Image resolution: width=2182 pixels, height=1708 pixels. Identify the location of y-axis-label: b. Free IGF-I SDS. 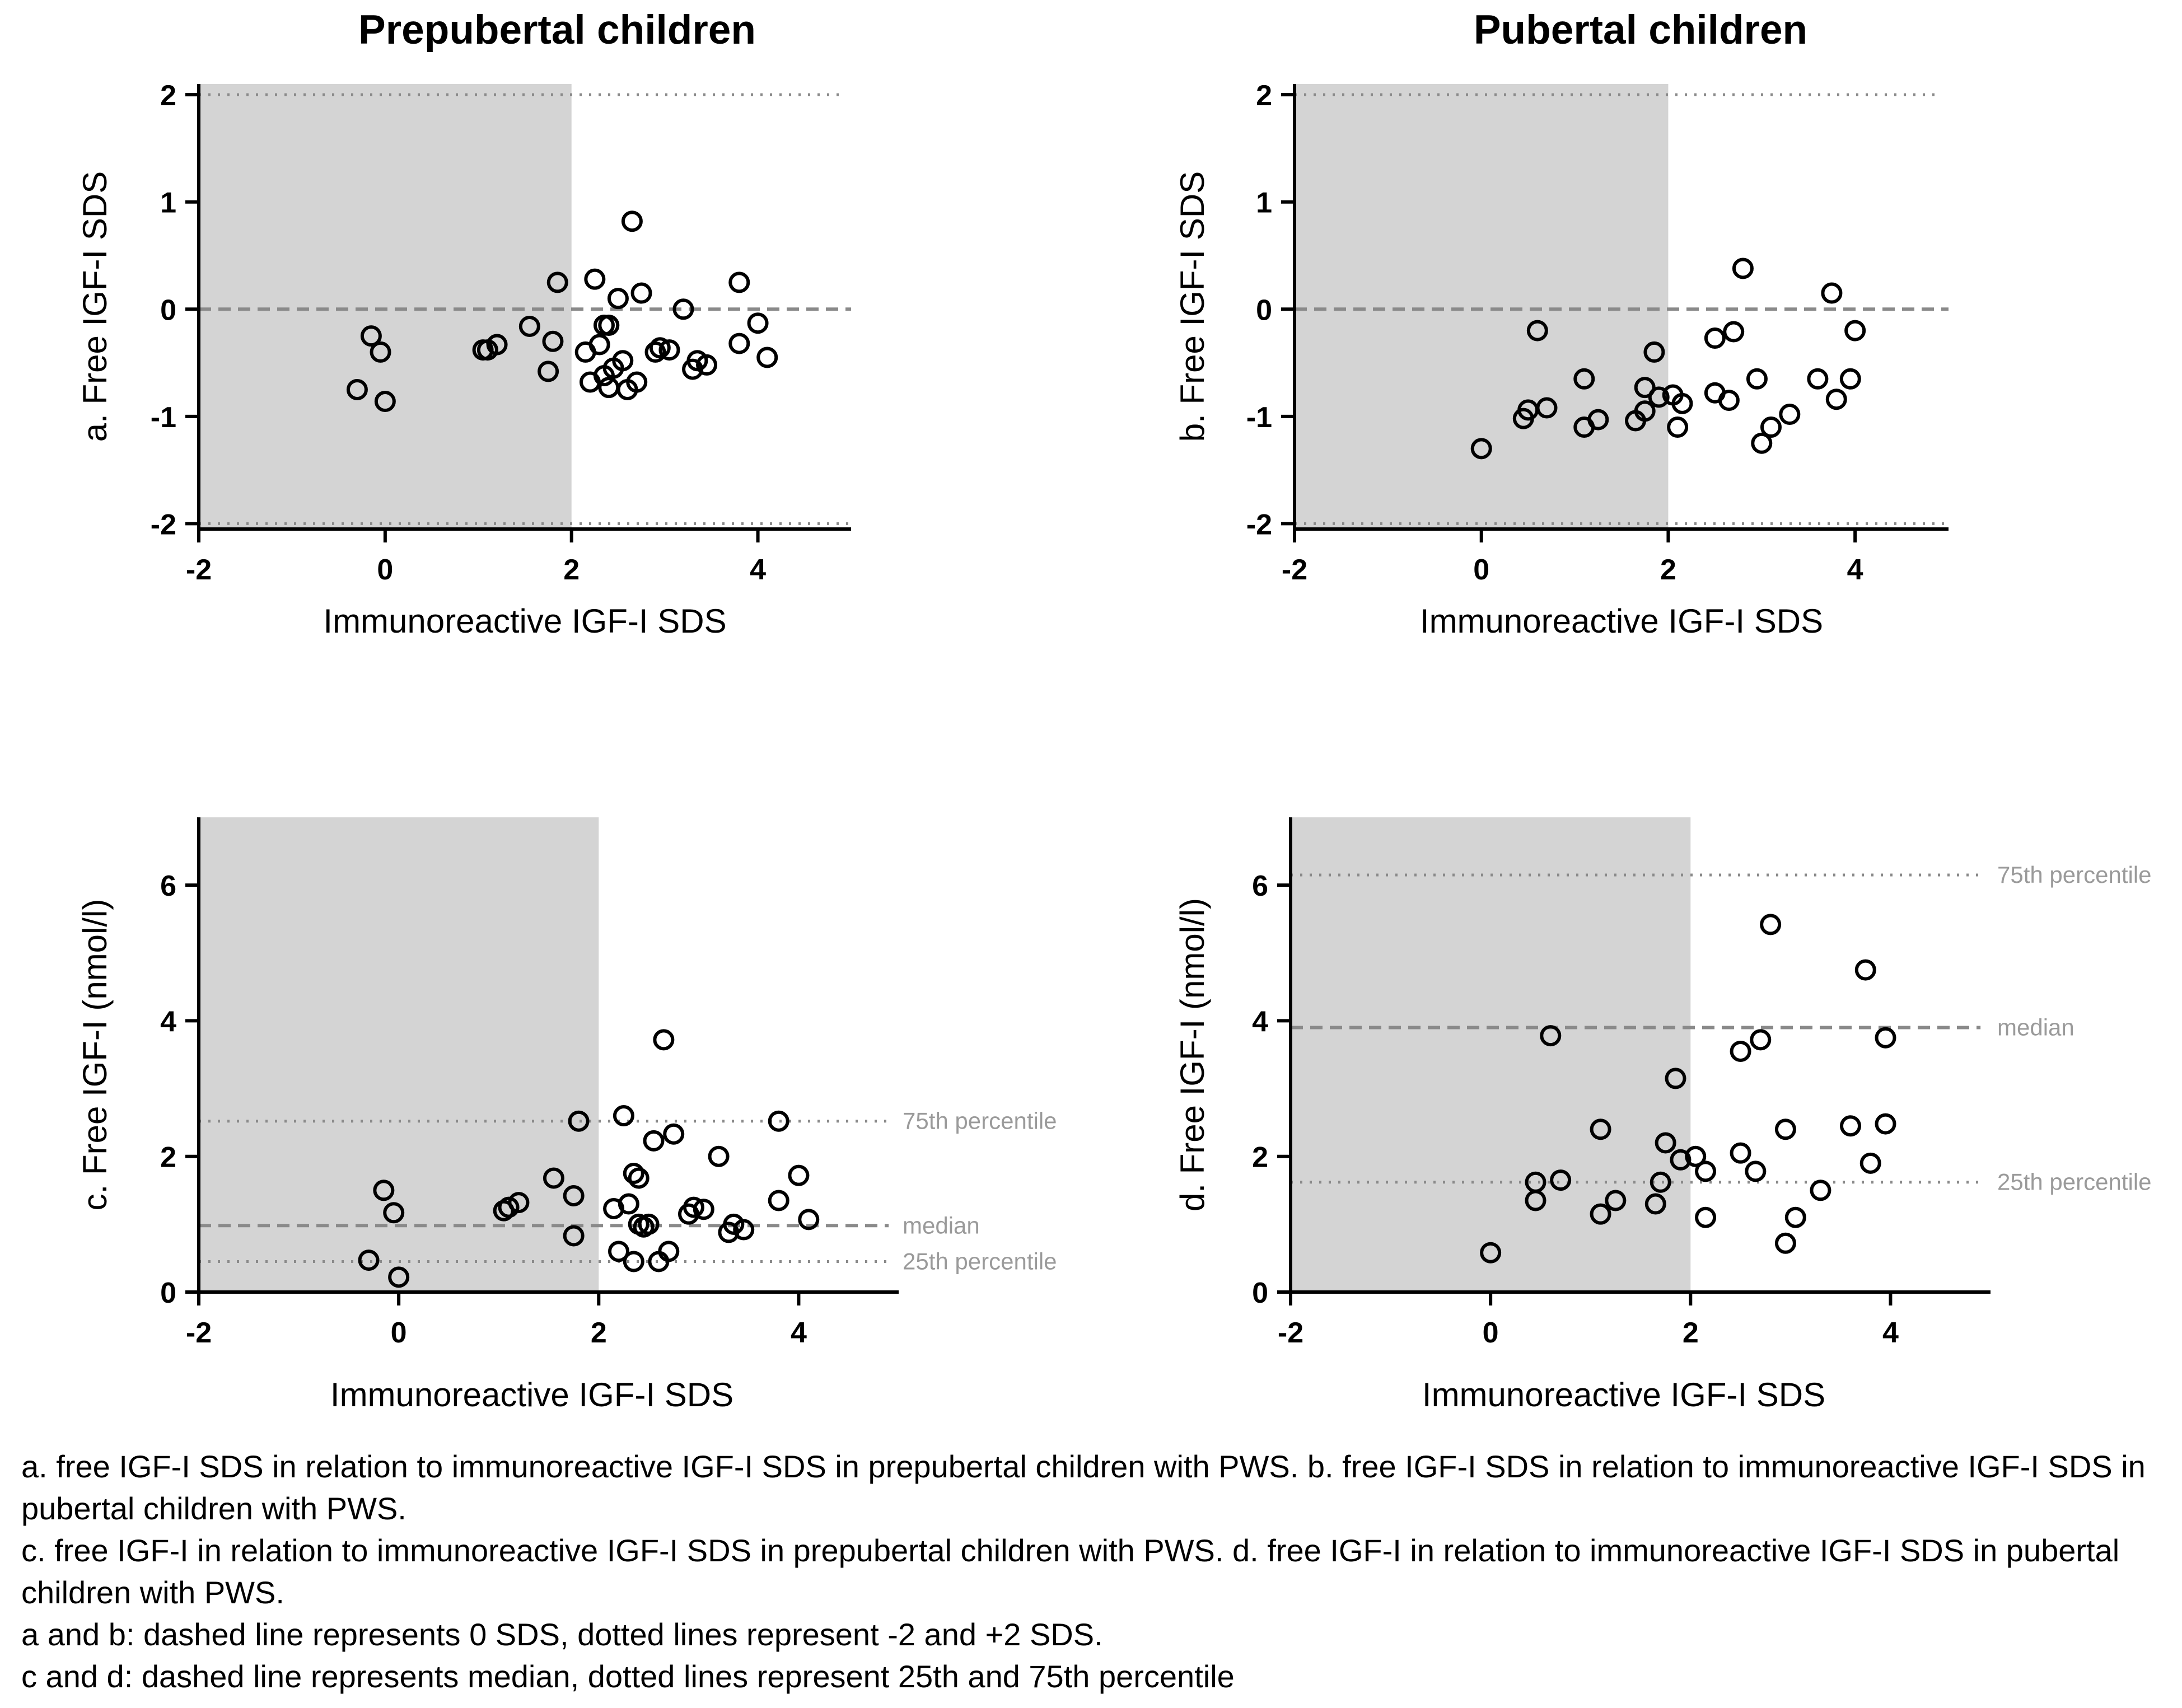
(1192, 306).